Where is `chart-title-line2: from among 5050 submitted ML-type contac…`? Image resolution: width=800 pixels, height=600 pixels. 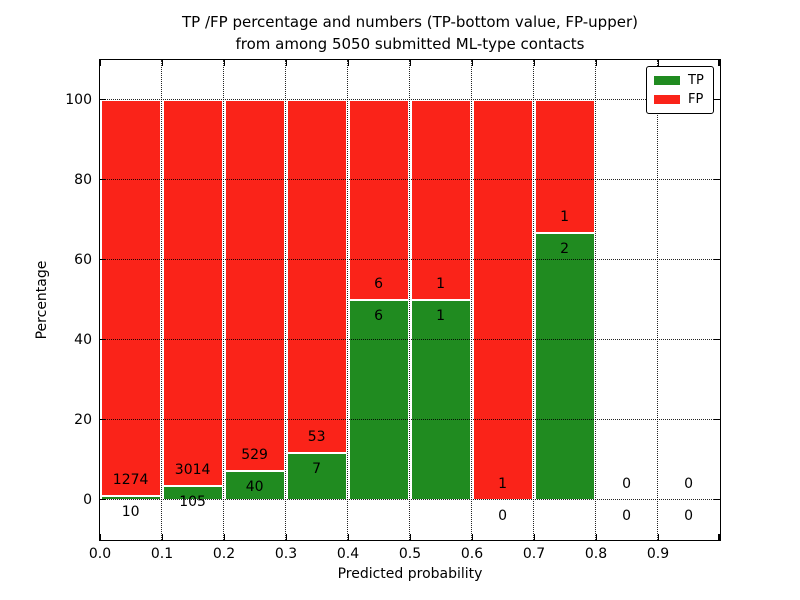 chart-title-line2: from among 5050 submitted ML-type contac… is located at coordinates (410, 44).